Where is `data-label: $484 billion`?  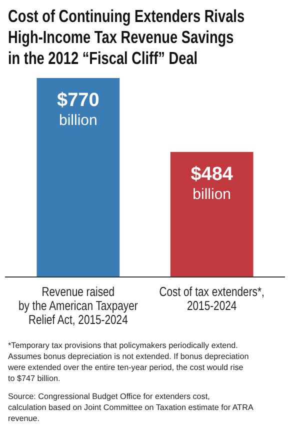
data-label: $484 billion is located at coordinates (212, 183).